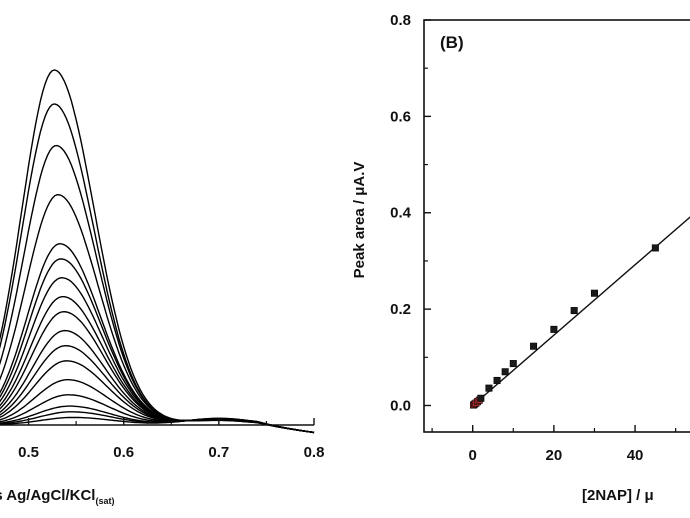  I want to click on linear-fit-line, so click(581, 311).